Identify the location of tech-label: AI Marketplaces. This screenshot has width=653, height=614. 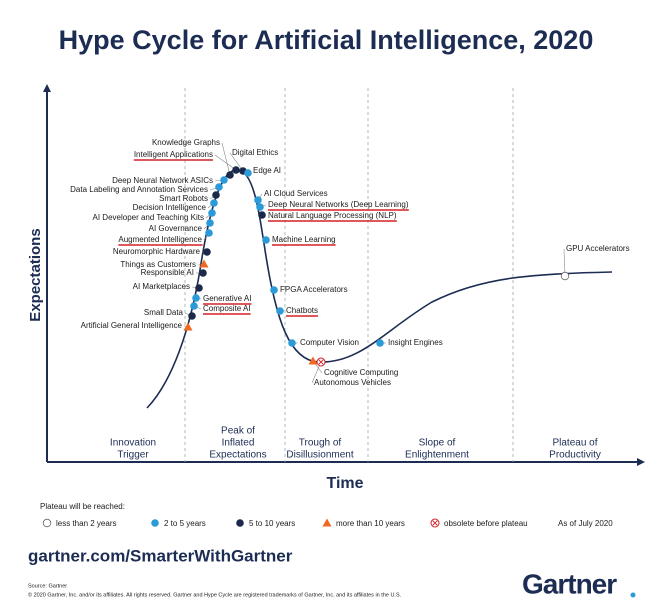
(161, 286).